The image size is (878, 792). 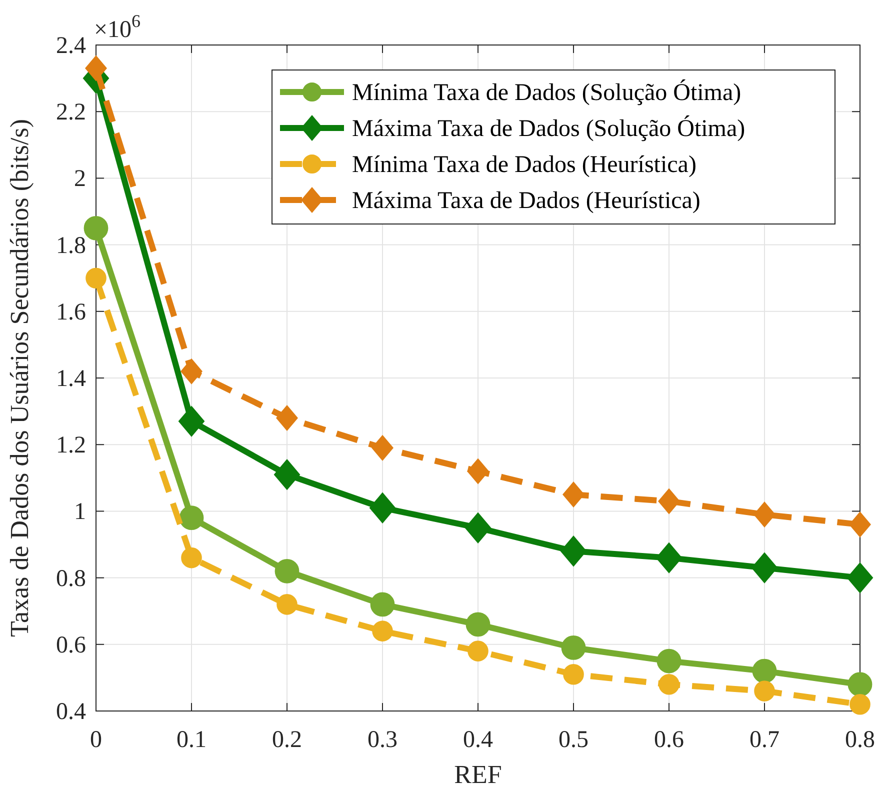 What do you see at coordinates (526, 201) in the screenshot?
I see `legend-label: Máxima Taxa de Dados (Heurística)` at bounding box center [526, 201].